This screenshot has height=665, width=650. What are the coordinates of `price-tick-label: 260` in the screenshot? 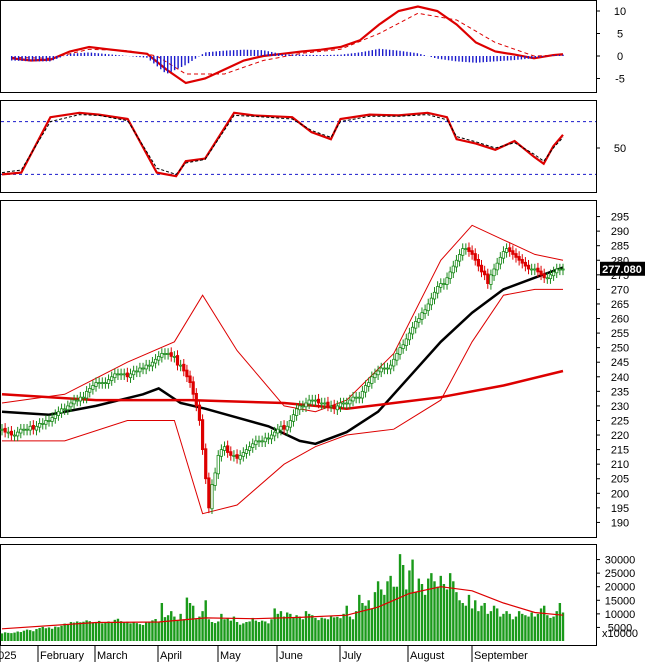 It's located at (620, 320).